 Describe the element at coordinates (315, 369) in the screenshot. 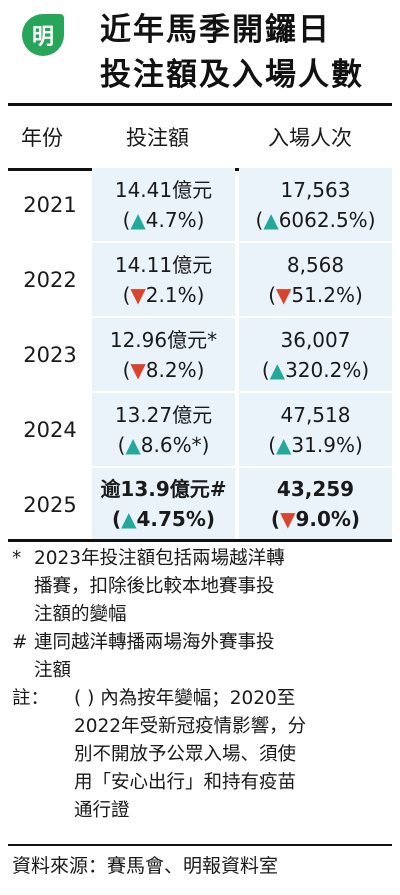

I see `attendance-change: (▲320.2%)` at that location.